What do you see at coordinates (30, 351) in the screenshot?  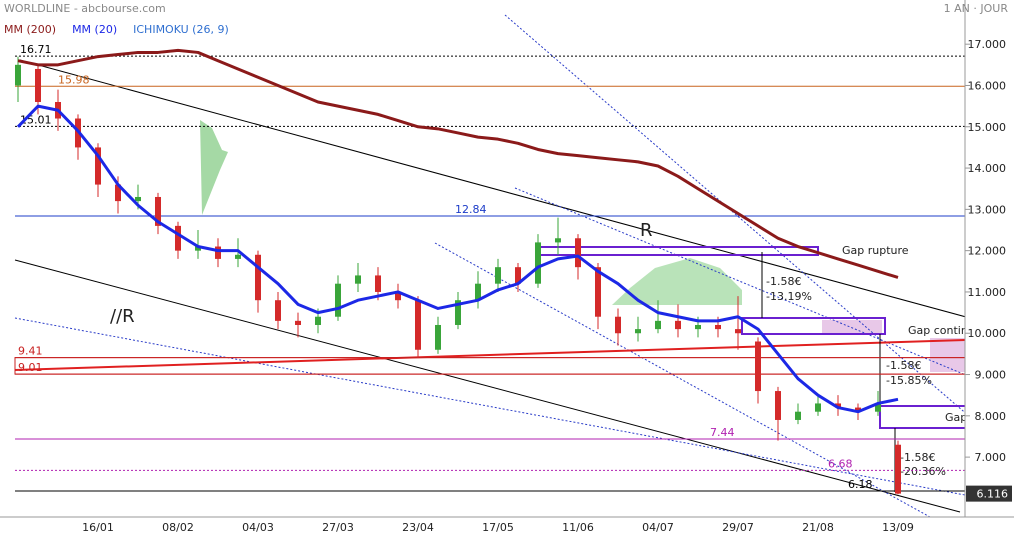 I see `level-label: 9.41` at bounding box center [30, 351].